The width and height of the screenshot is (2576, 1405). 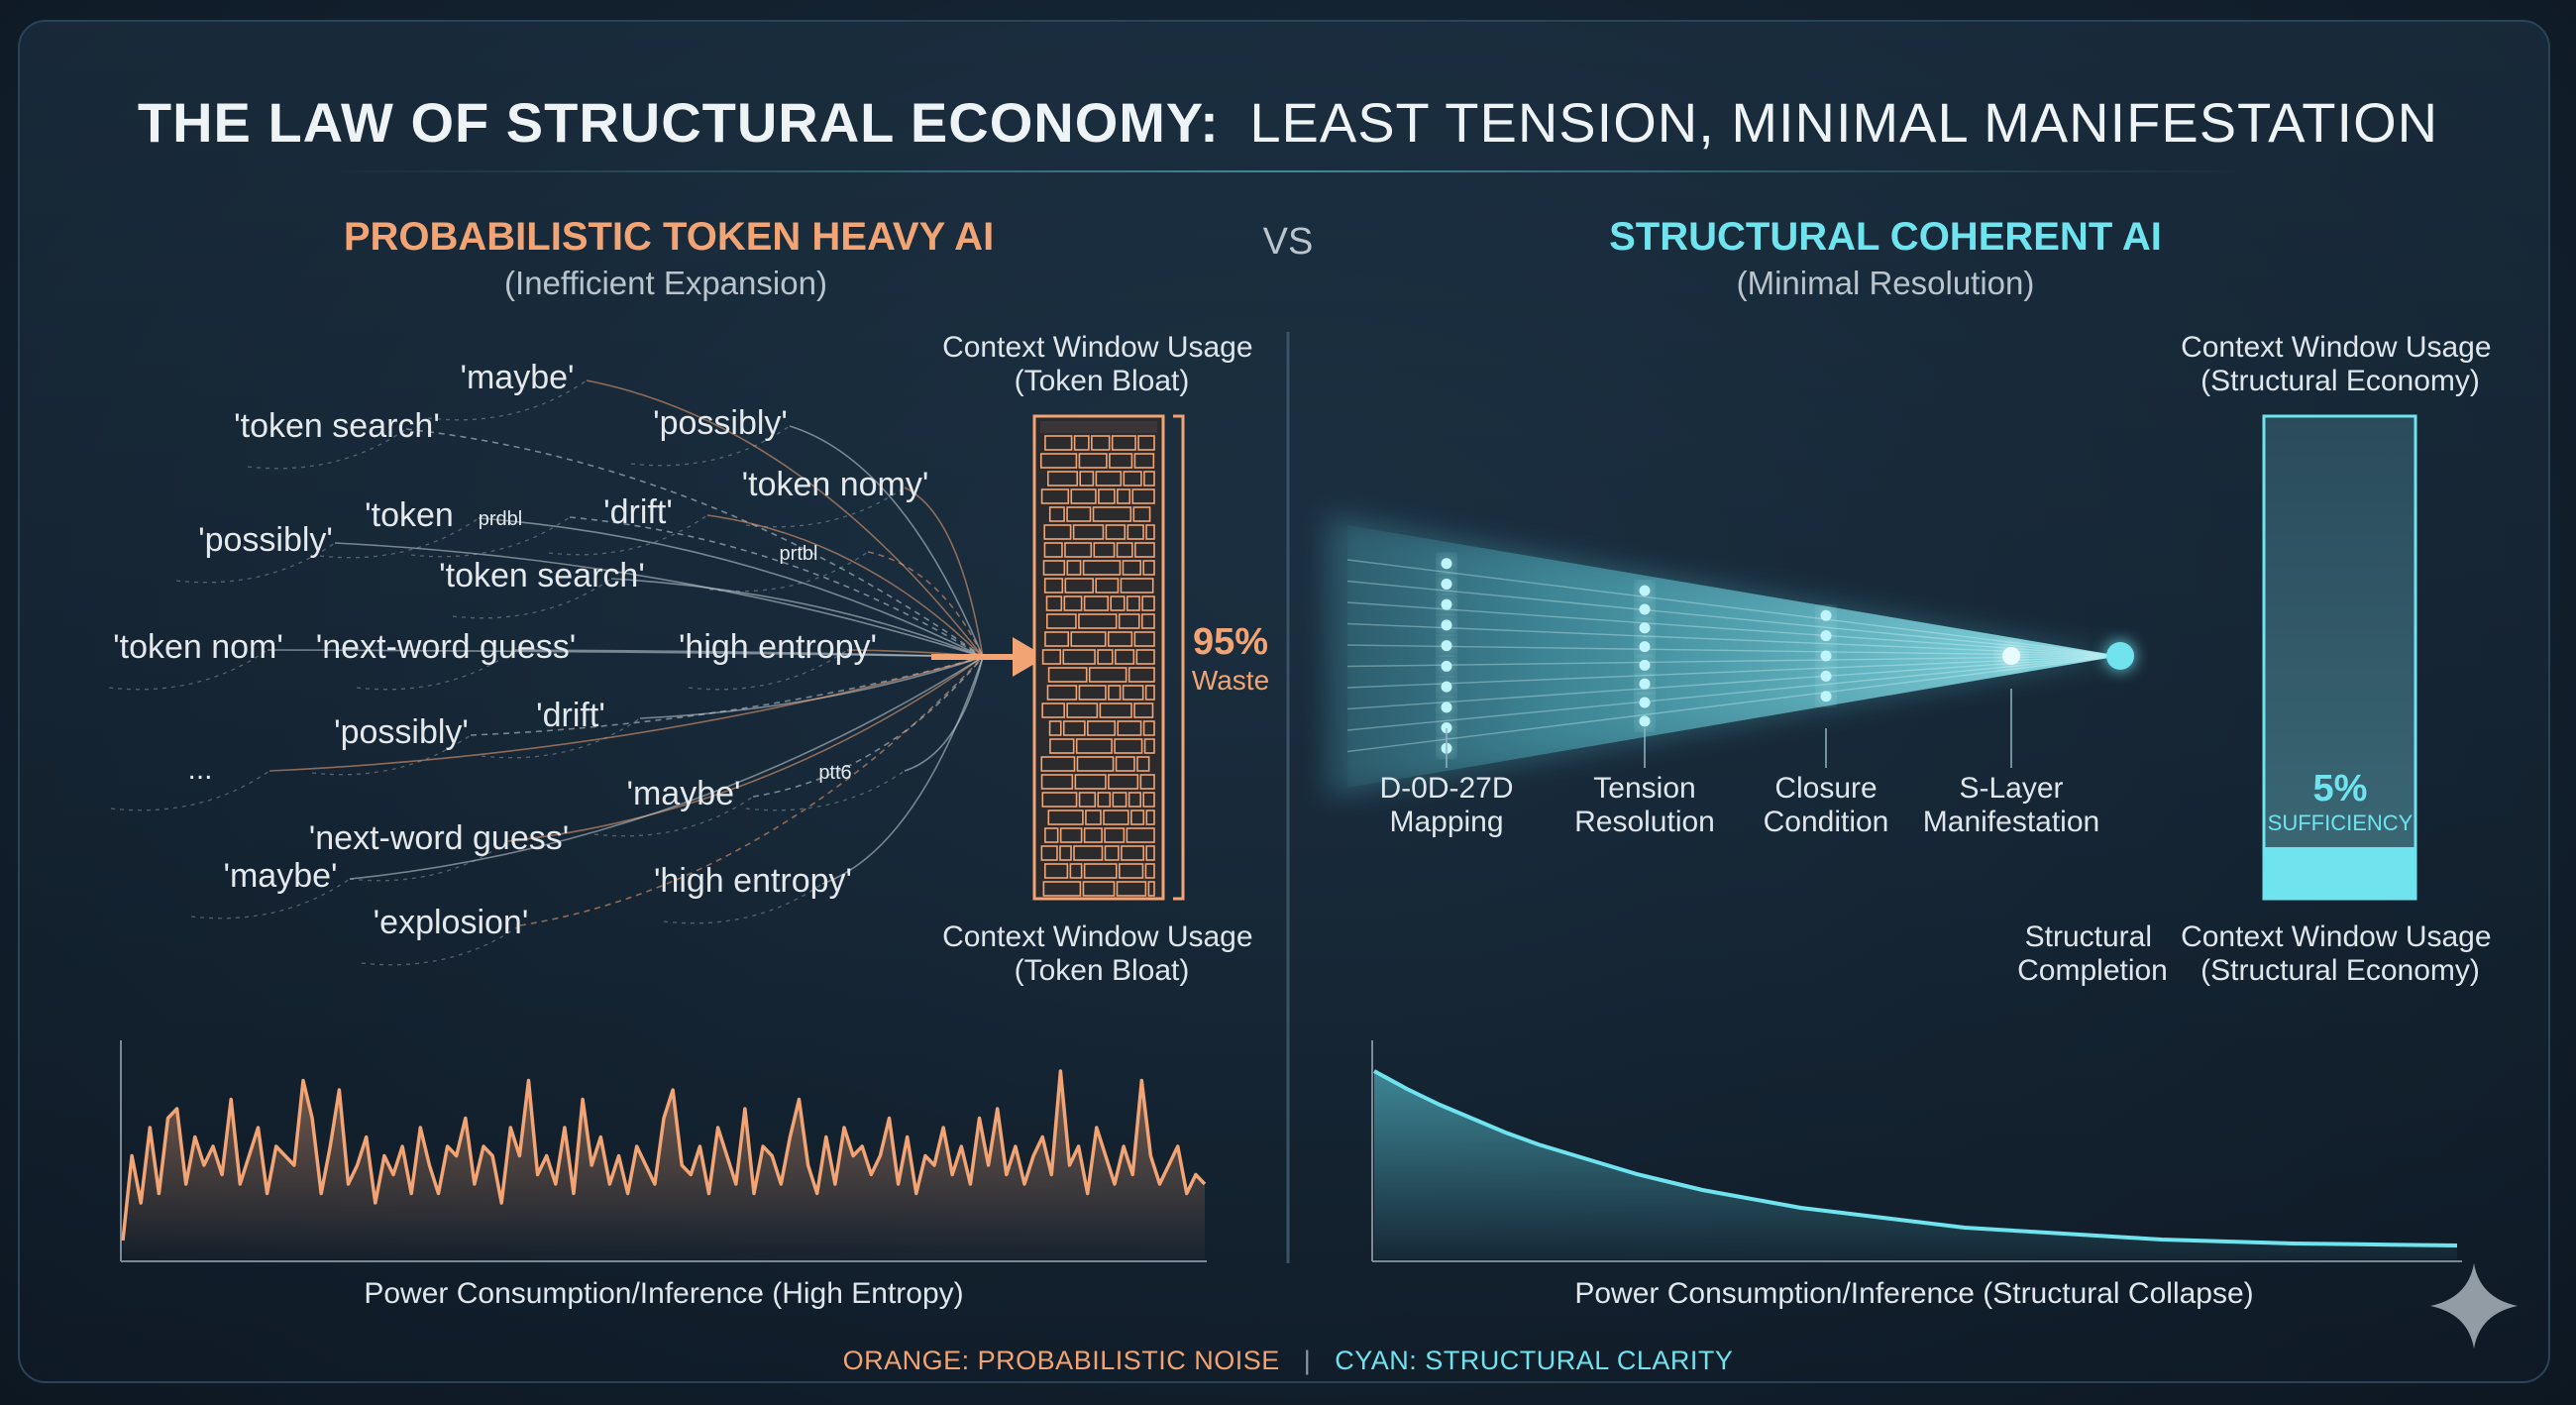 I want to click on structural-economy-bar, so click(x=2339, y=657).